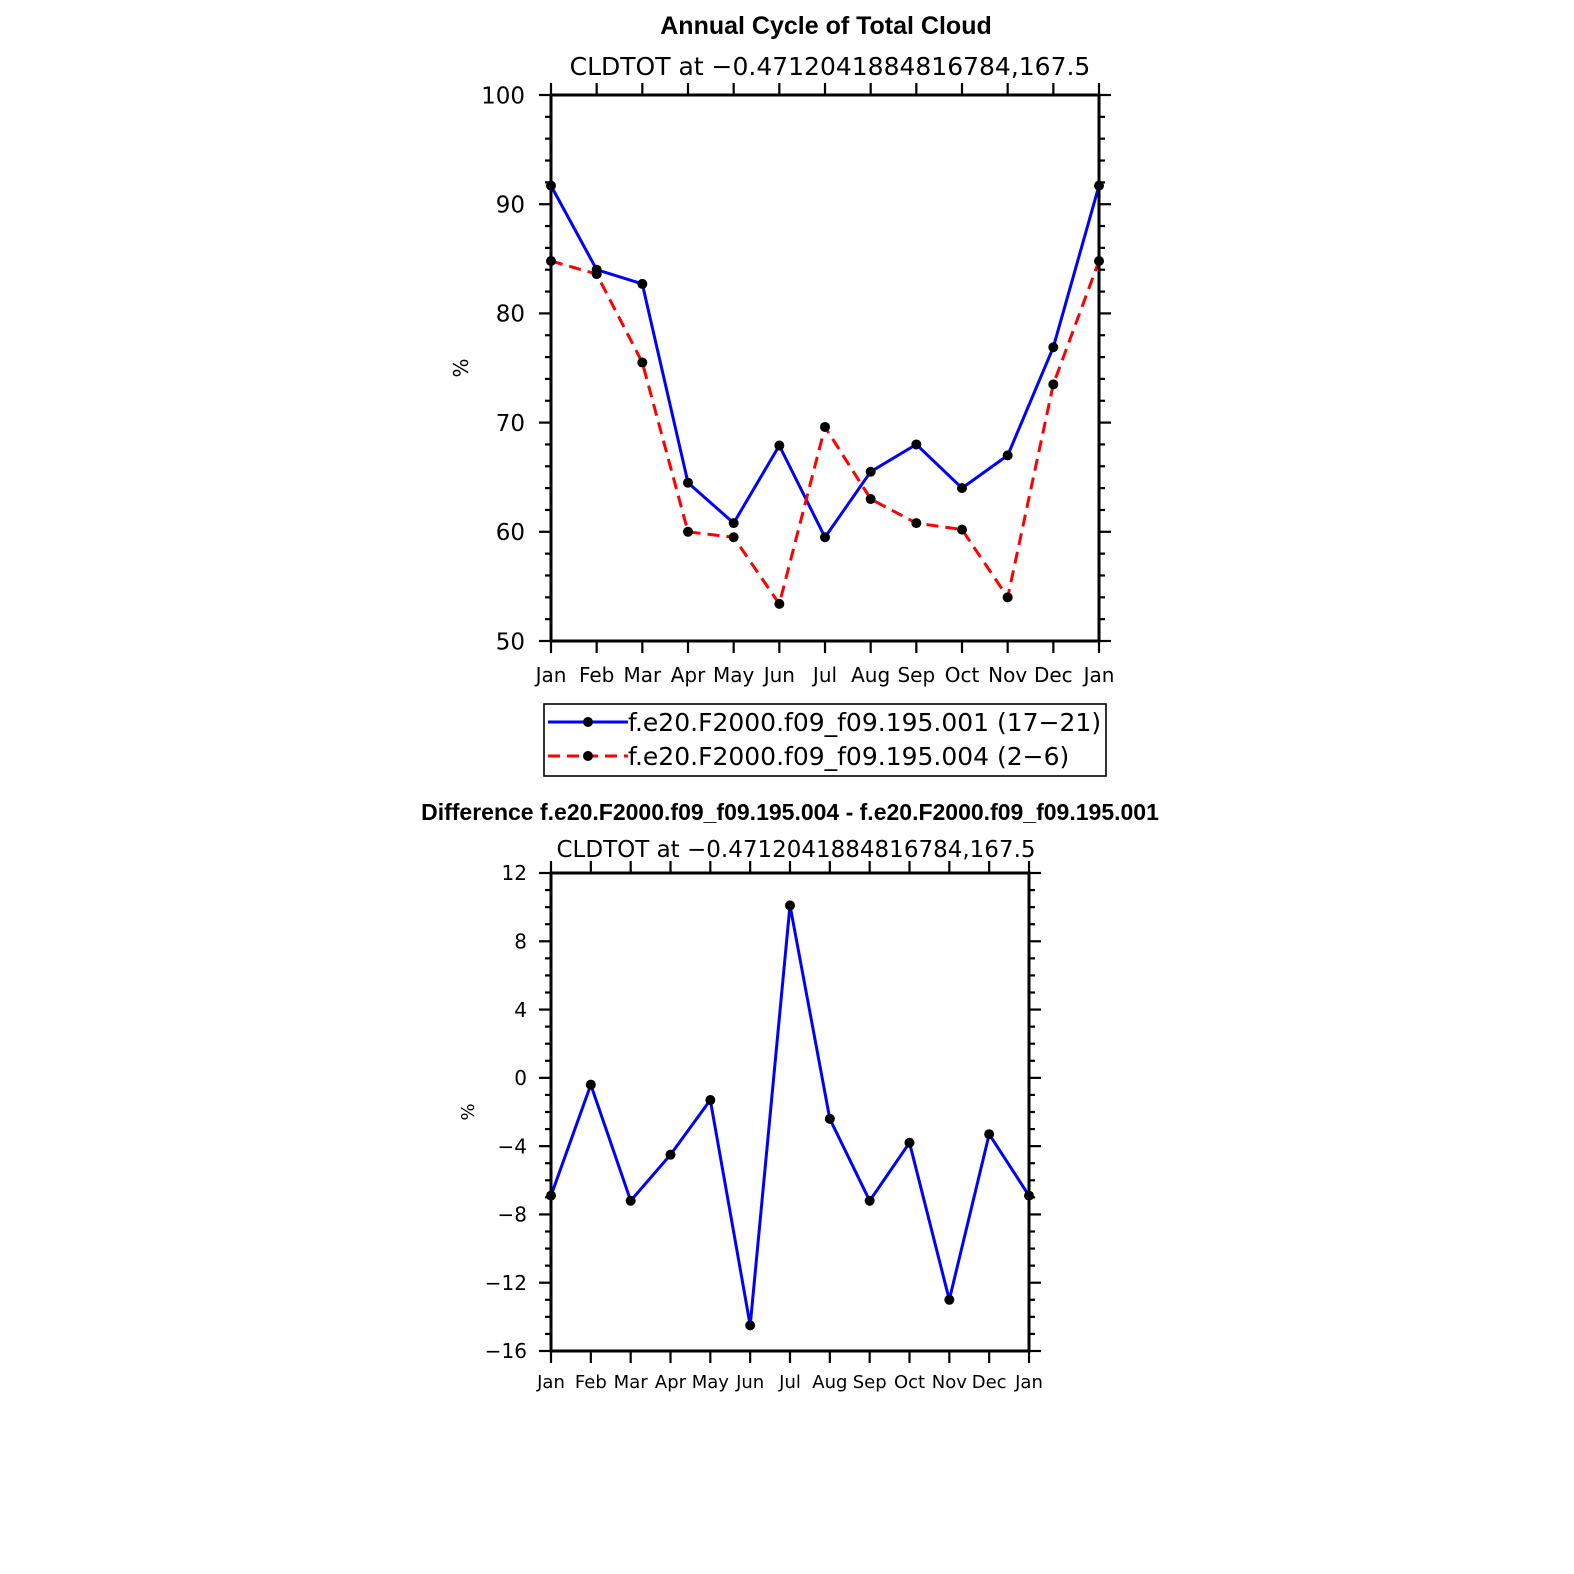  I want to click on y-tick-label: 12, so click(514, 873).